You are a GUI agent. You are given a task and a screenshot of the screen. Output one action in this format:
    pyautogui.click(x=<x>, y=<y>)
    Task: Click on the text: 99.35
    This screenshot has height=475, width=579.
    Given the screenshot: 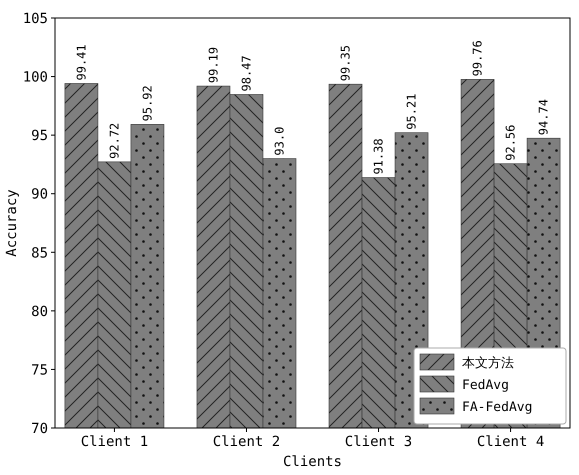 What is the action you would take?
    pyautogui.click(x=345, y=63)
    